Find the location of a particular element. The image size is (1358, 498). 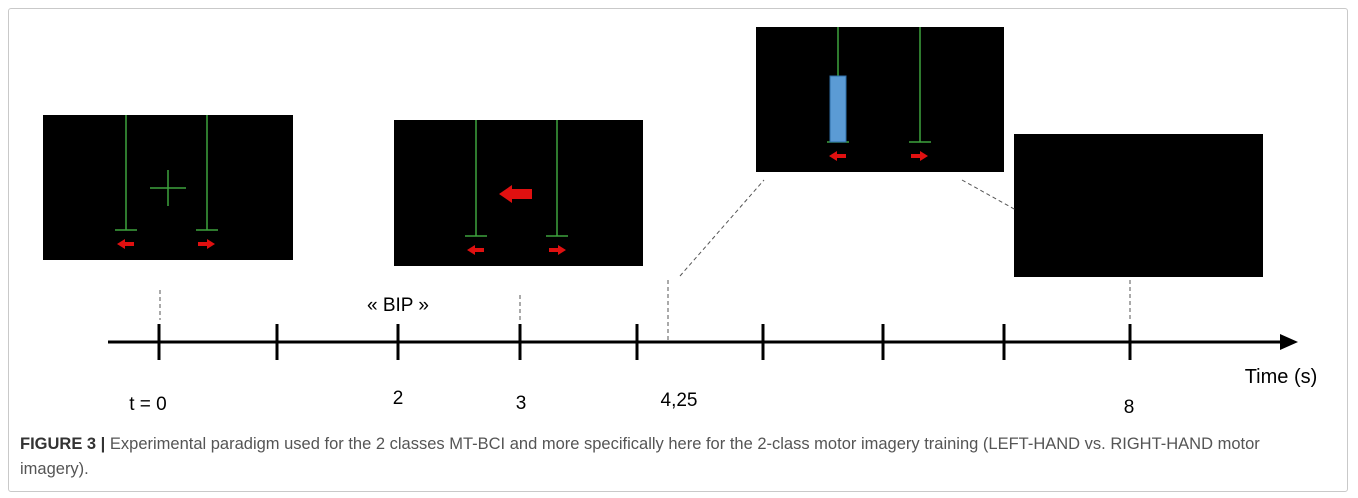

bip-label: « BIP » is located at coordinates (398, 305).